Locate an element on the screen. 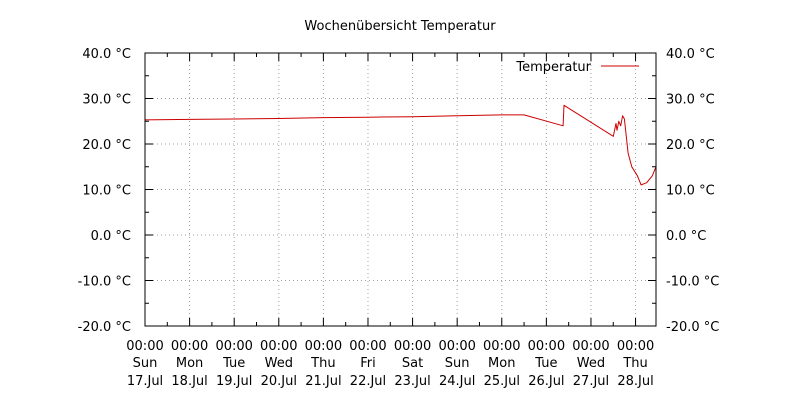 Image resolution: width=800 pixels, height=400 pixels. y-tick-label-left: 0.0 °C is located at coordinates (111, 236).